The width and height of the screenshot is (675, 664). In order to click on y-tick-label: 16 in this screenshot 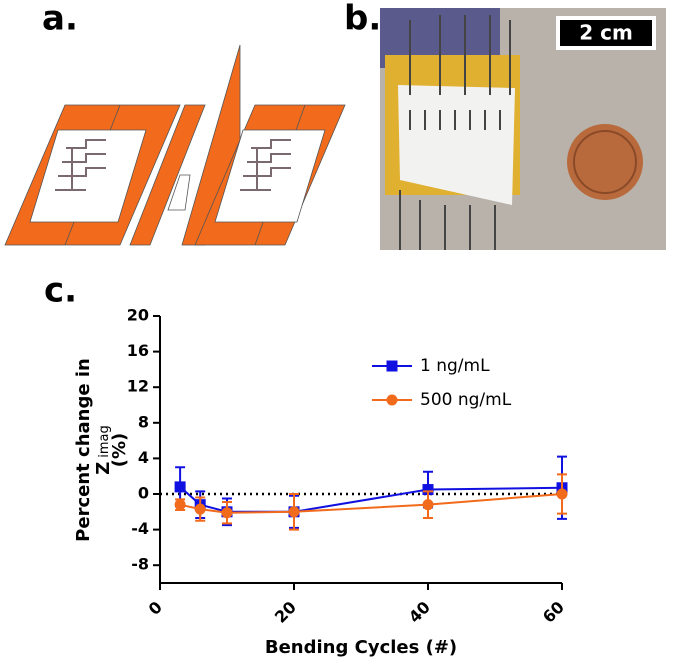, I will do `click(138, 350)`.